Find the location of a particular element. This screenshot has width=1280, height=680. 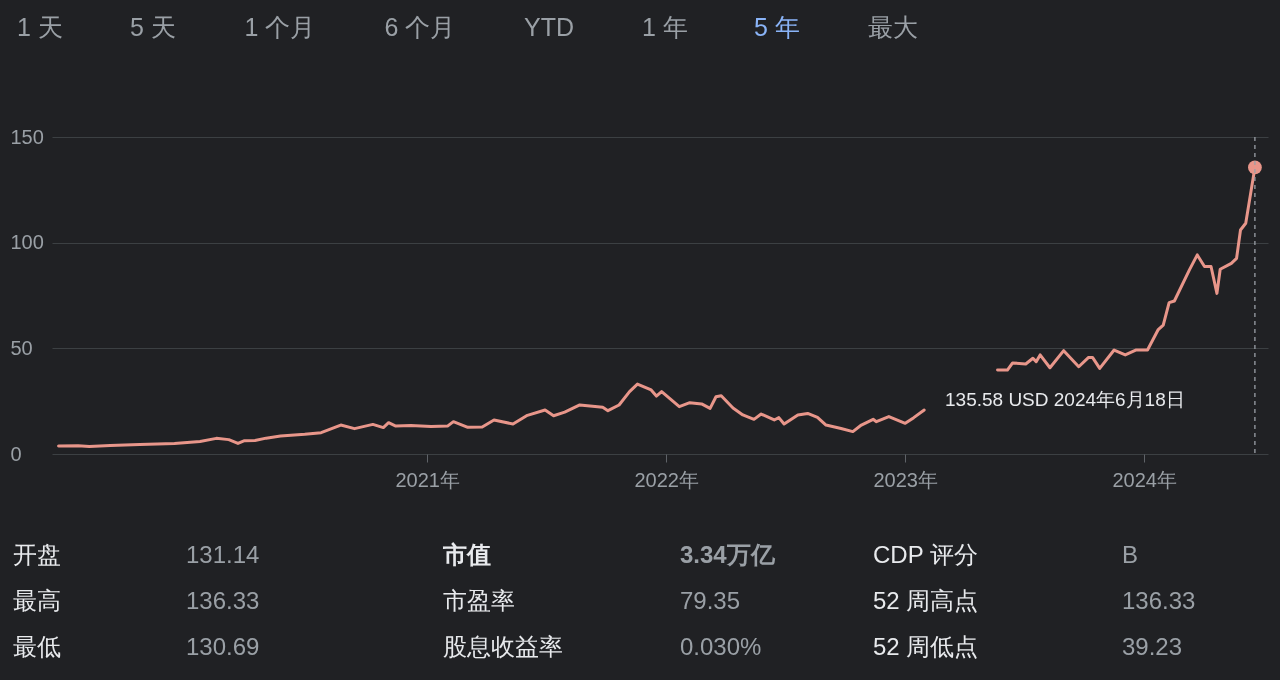

text: 130.69 is located at coordinates (223, 646).